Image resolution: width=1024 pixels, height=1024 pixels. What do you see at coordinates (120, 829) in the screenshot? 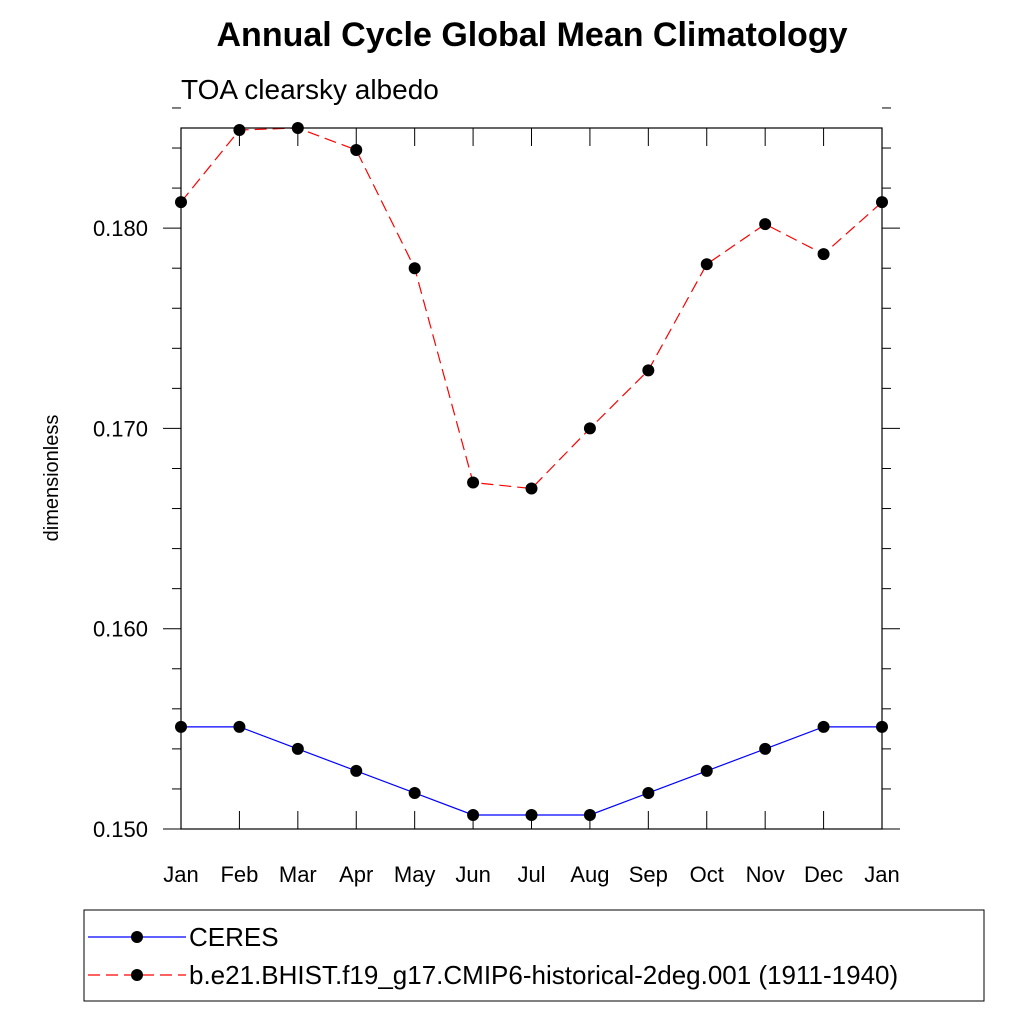
I see `y-tick-label: 0.150` at bounding box center [120, 829].